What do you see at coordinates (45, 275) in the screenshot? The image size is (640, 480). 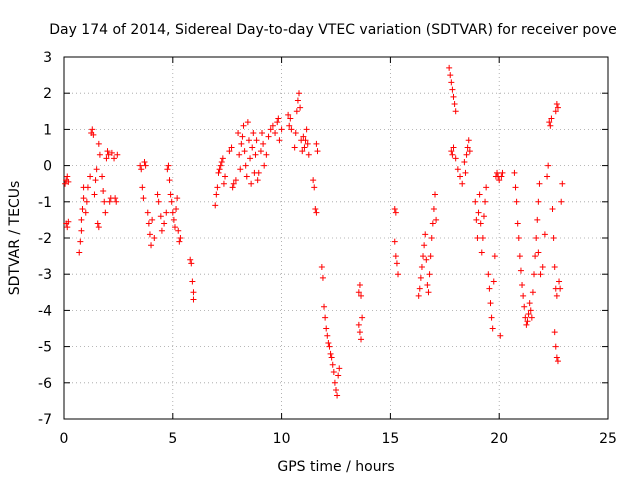 I see `y-tick-label: -3` at bounding box center [45, 275].